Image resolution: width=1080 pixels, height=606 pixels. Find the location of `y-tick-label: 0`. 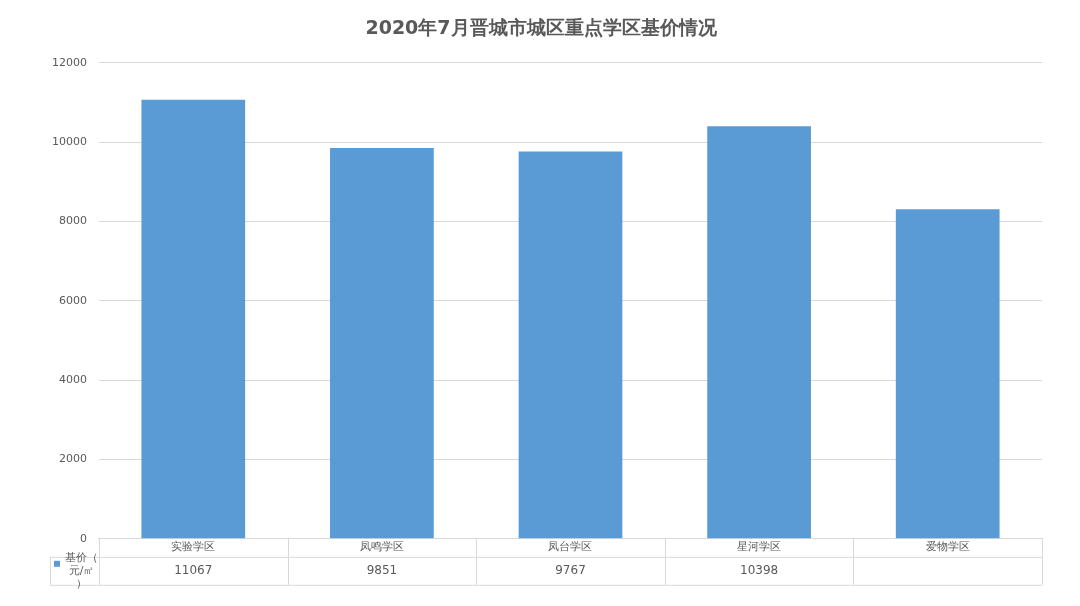

y-tick-label: 0 is located at coordinates (83, 538).